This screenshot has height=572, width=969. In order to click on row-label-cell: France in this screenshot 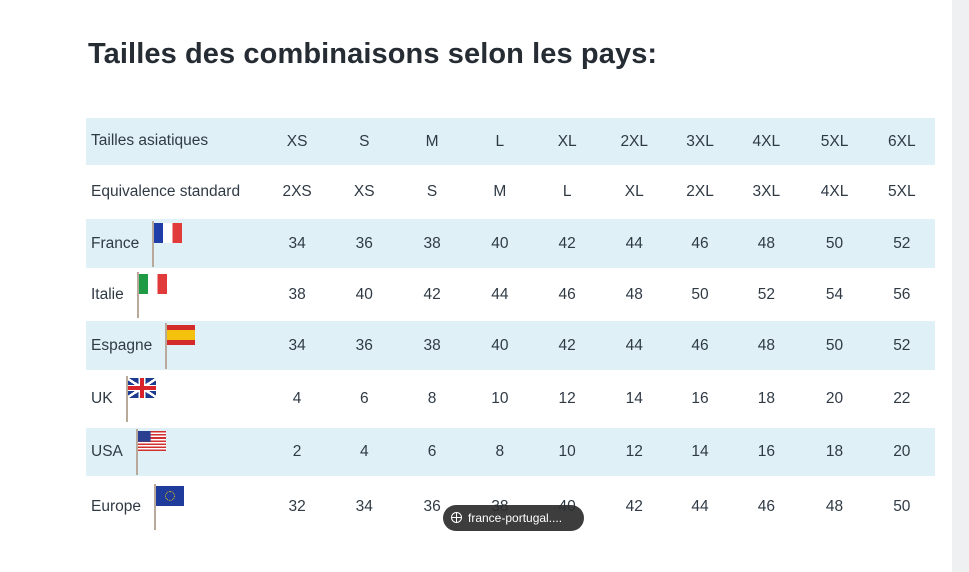, I will do `click(175, 243)`.